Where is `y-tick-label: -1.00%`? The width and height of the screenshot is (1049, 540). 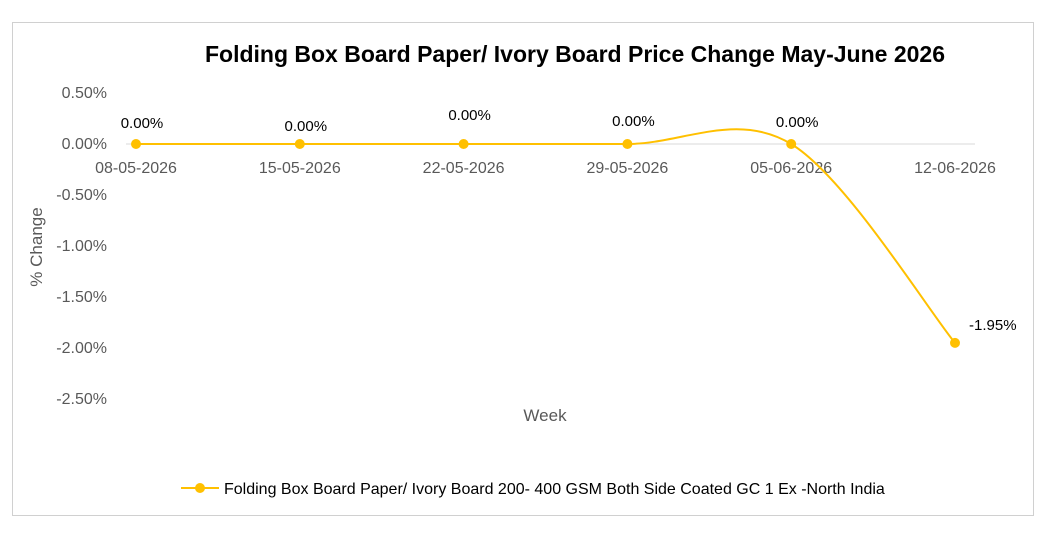
y-tick-label: -1.00% is located at coordinates (81, 246).